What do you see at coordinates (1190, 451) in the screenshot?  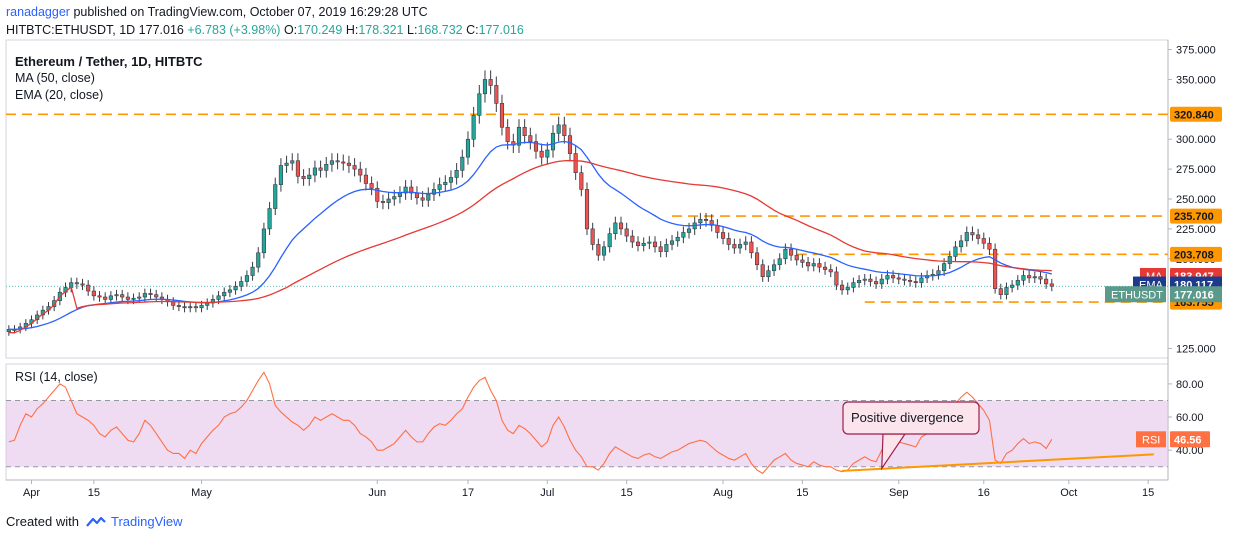 I see `rsi-tick-label: 40.00` at bounding box center [1190, 451].